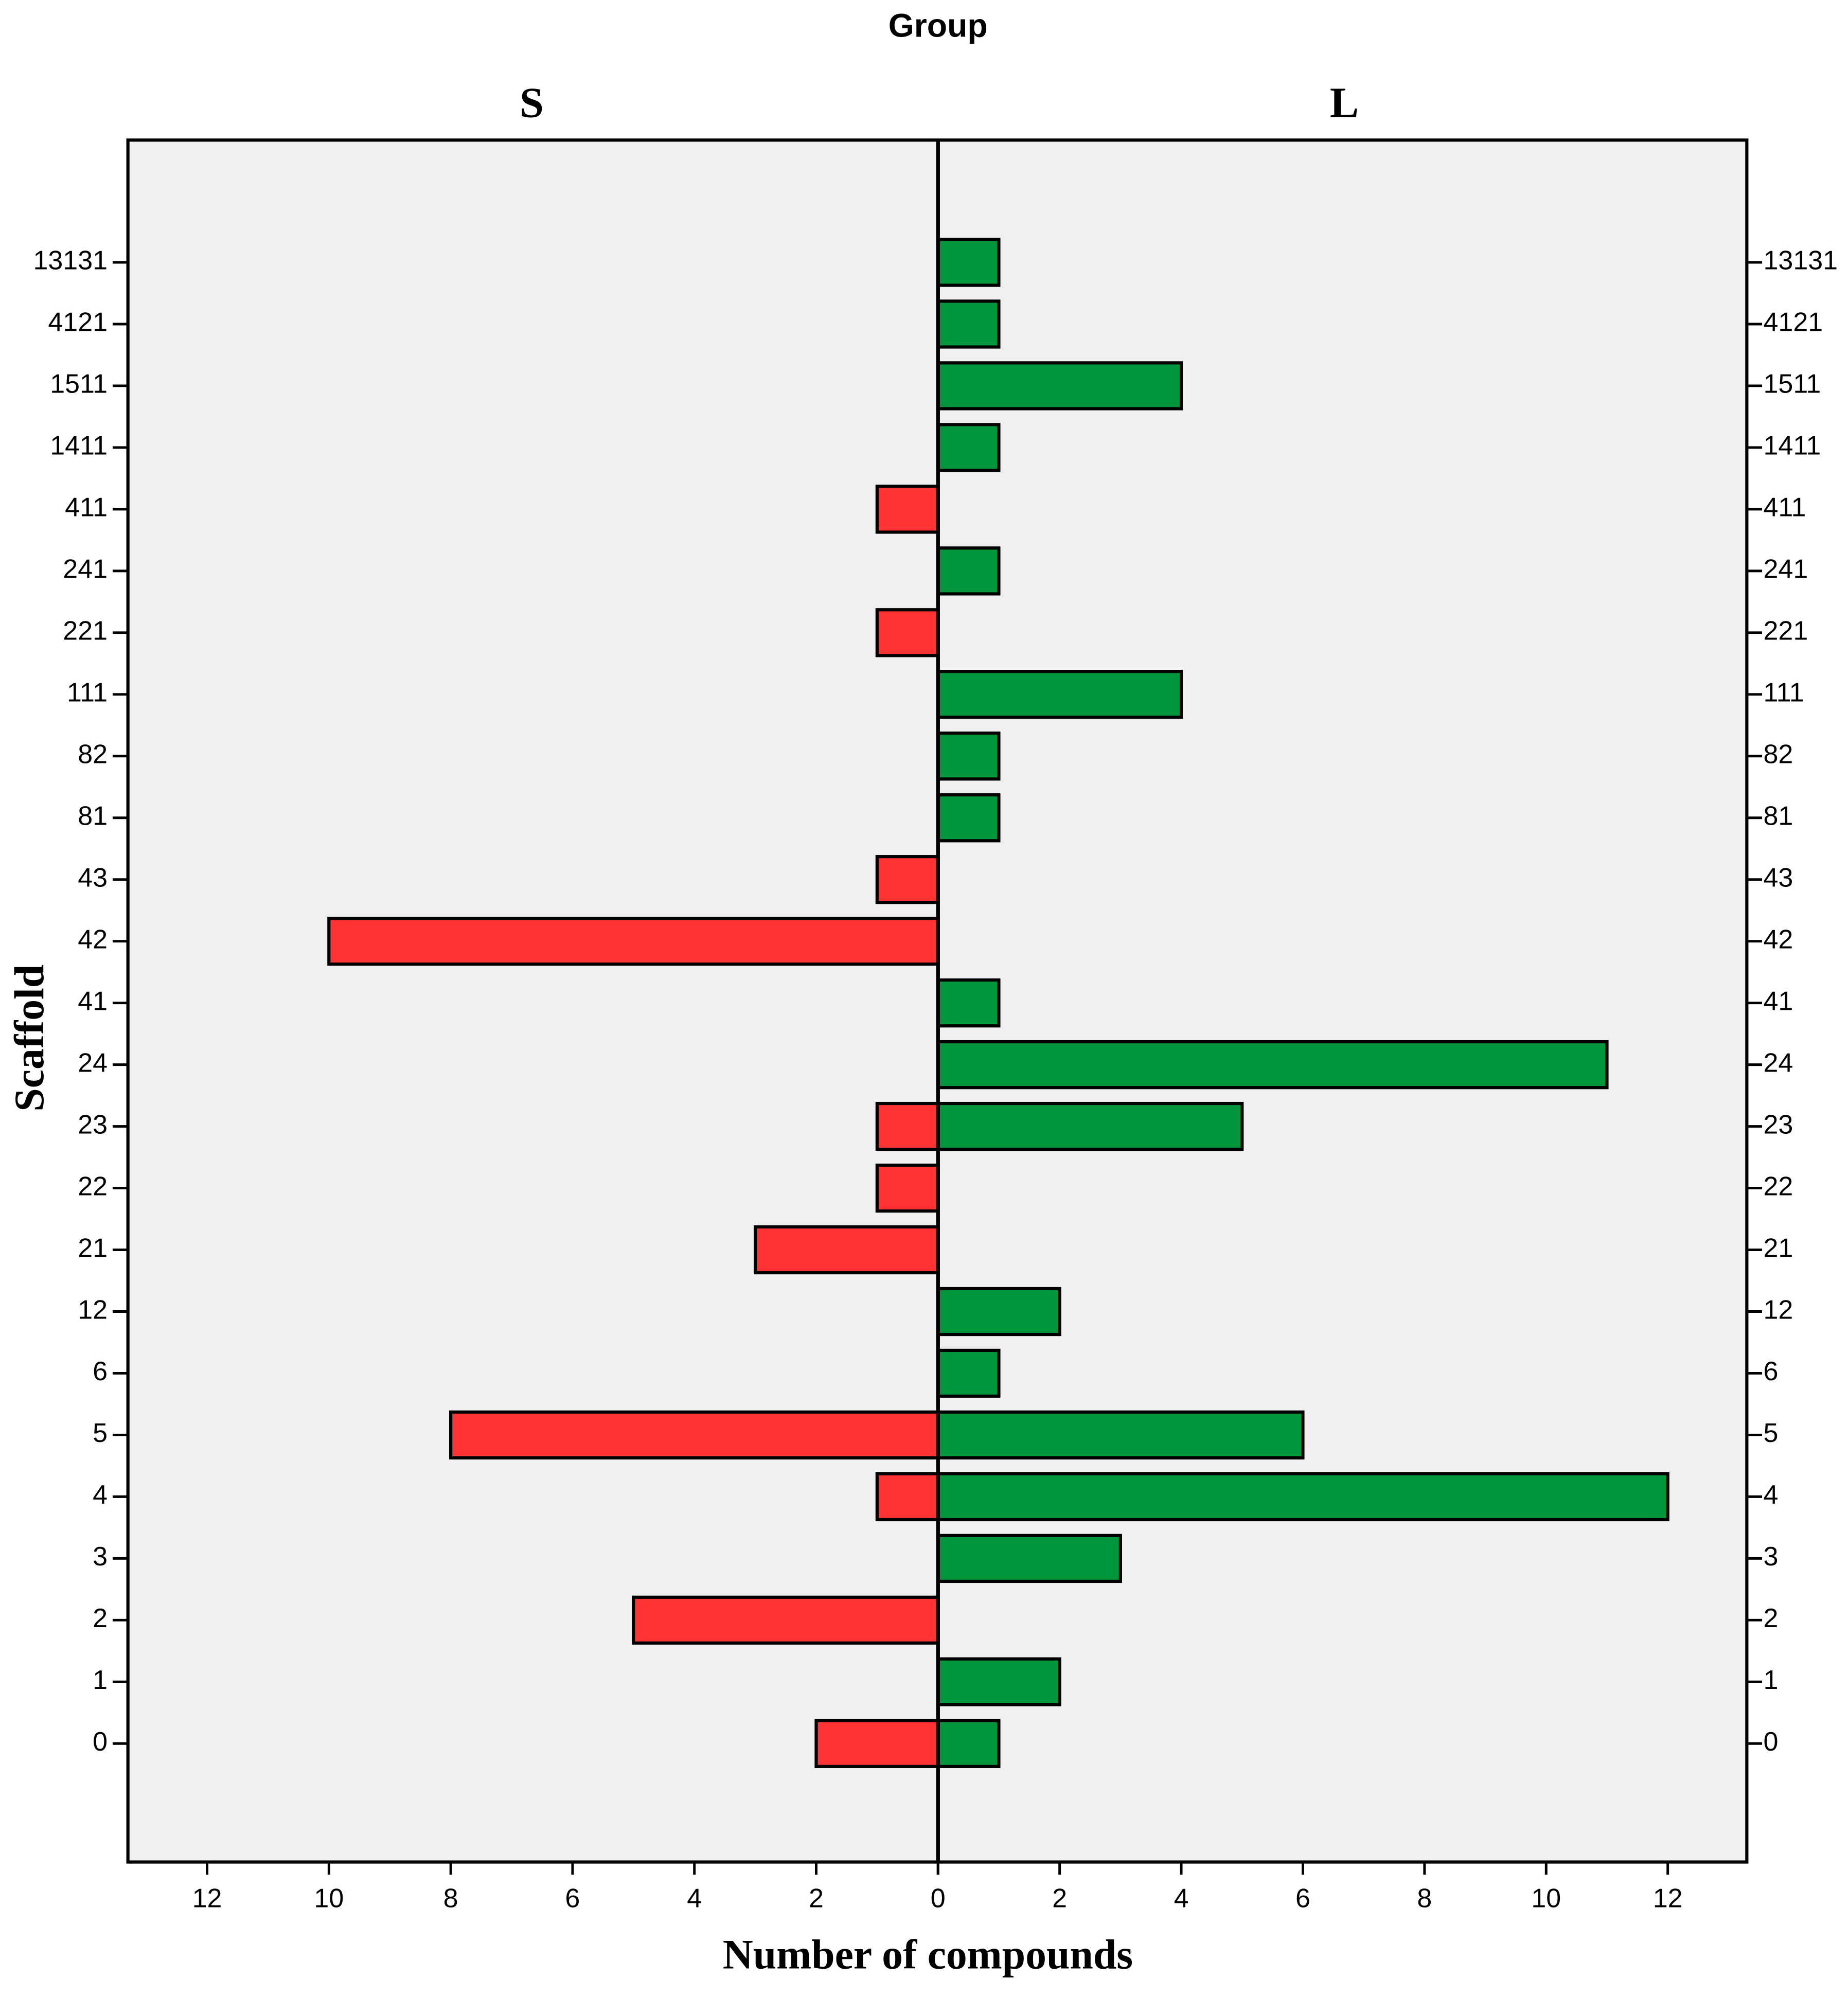  I want to click on y-axis-title: Scaffold, so click(29, 1038).